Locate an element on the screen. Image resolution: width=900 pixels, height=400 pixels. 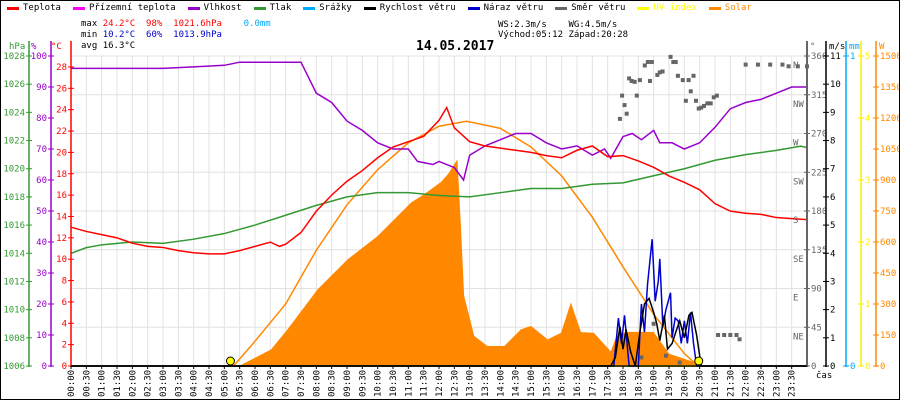
axis-tick-label: 1050 is located at coordinates (890, 150).